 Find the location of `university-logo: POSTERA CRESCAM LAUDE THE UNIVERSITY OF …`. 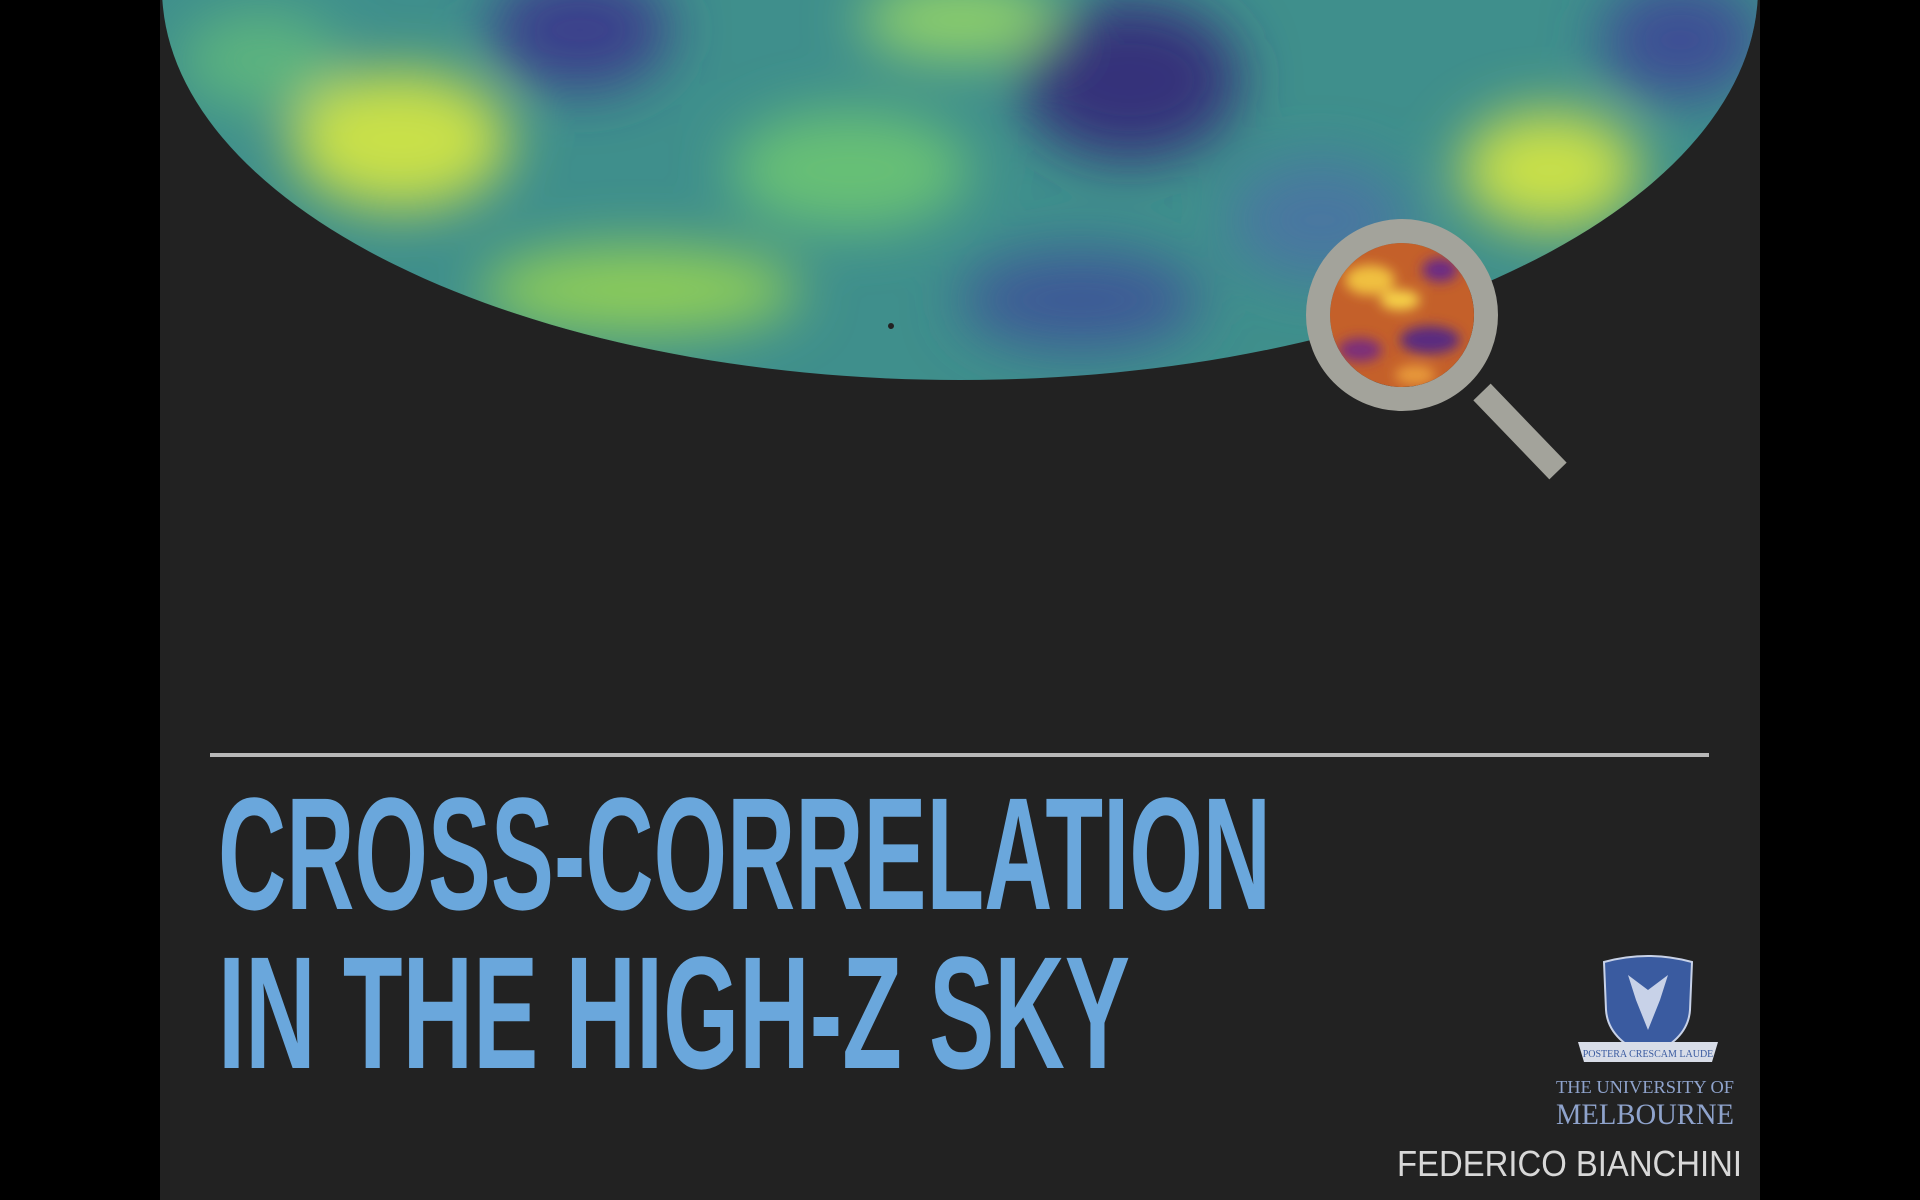

university-logo: POSTERA CRESCAM LAUDE THE UNIVERSITY OF … is located at coordinates (1645, 1043).